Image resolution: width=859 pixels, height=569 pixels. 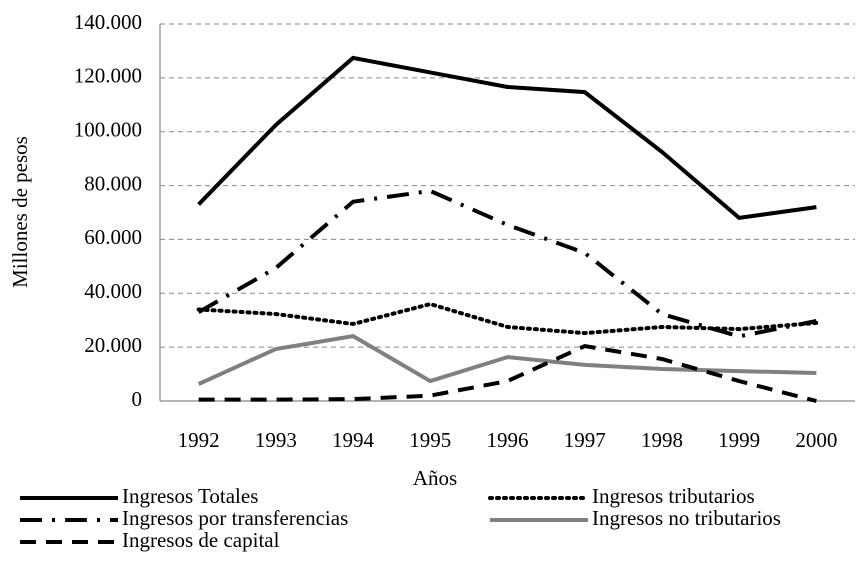 What do you see at coordinates (108, 130) in the screenshot?
I see `y-tick-label: 100.000` at bounding box center [108, 130].